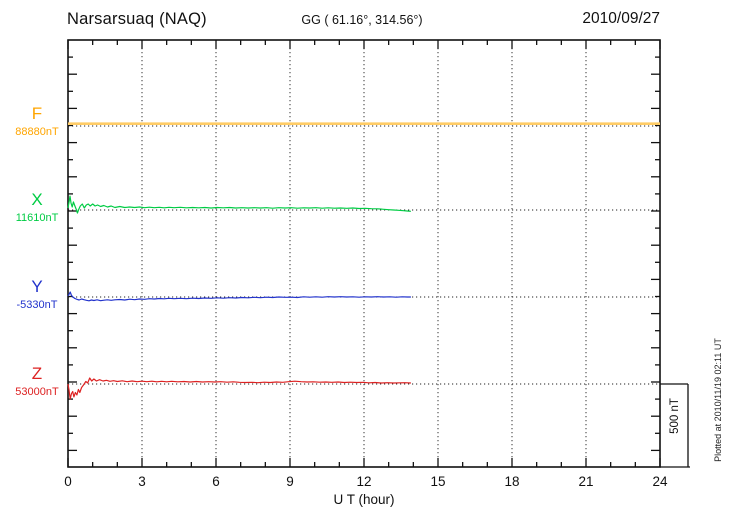 The height and width of the screenshot is (520, 730). I want to click on component-label-y: Y -5330nT, so click(37, 295).